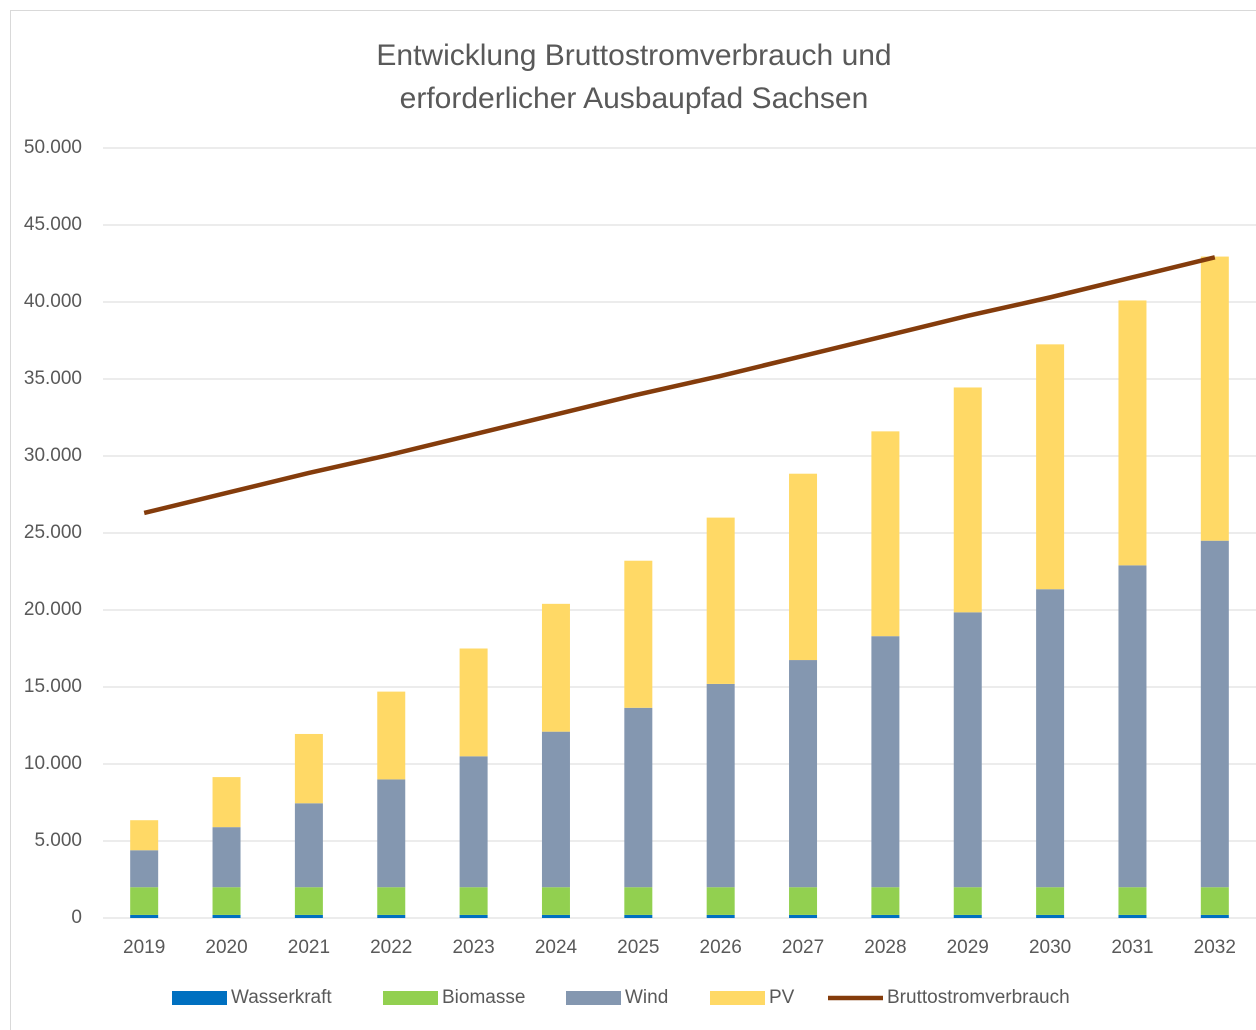 This screenshot has width=1256, height=1030. What do you see at coordinates (473, 947) in the screenshot?
I see `x-tick-label: 2023` at bounding box center [473, 947].